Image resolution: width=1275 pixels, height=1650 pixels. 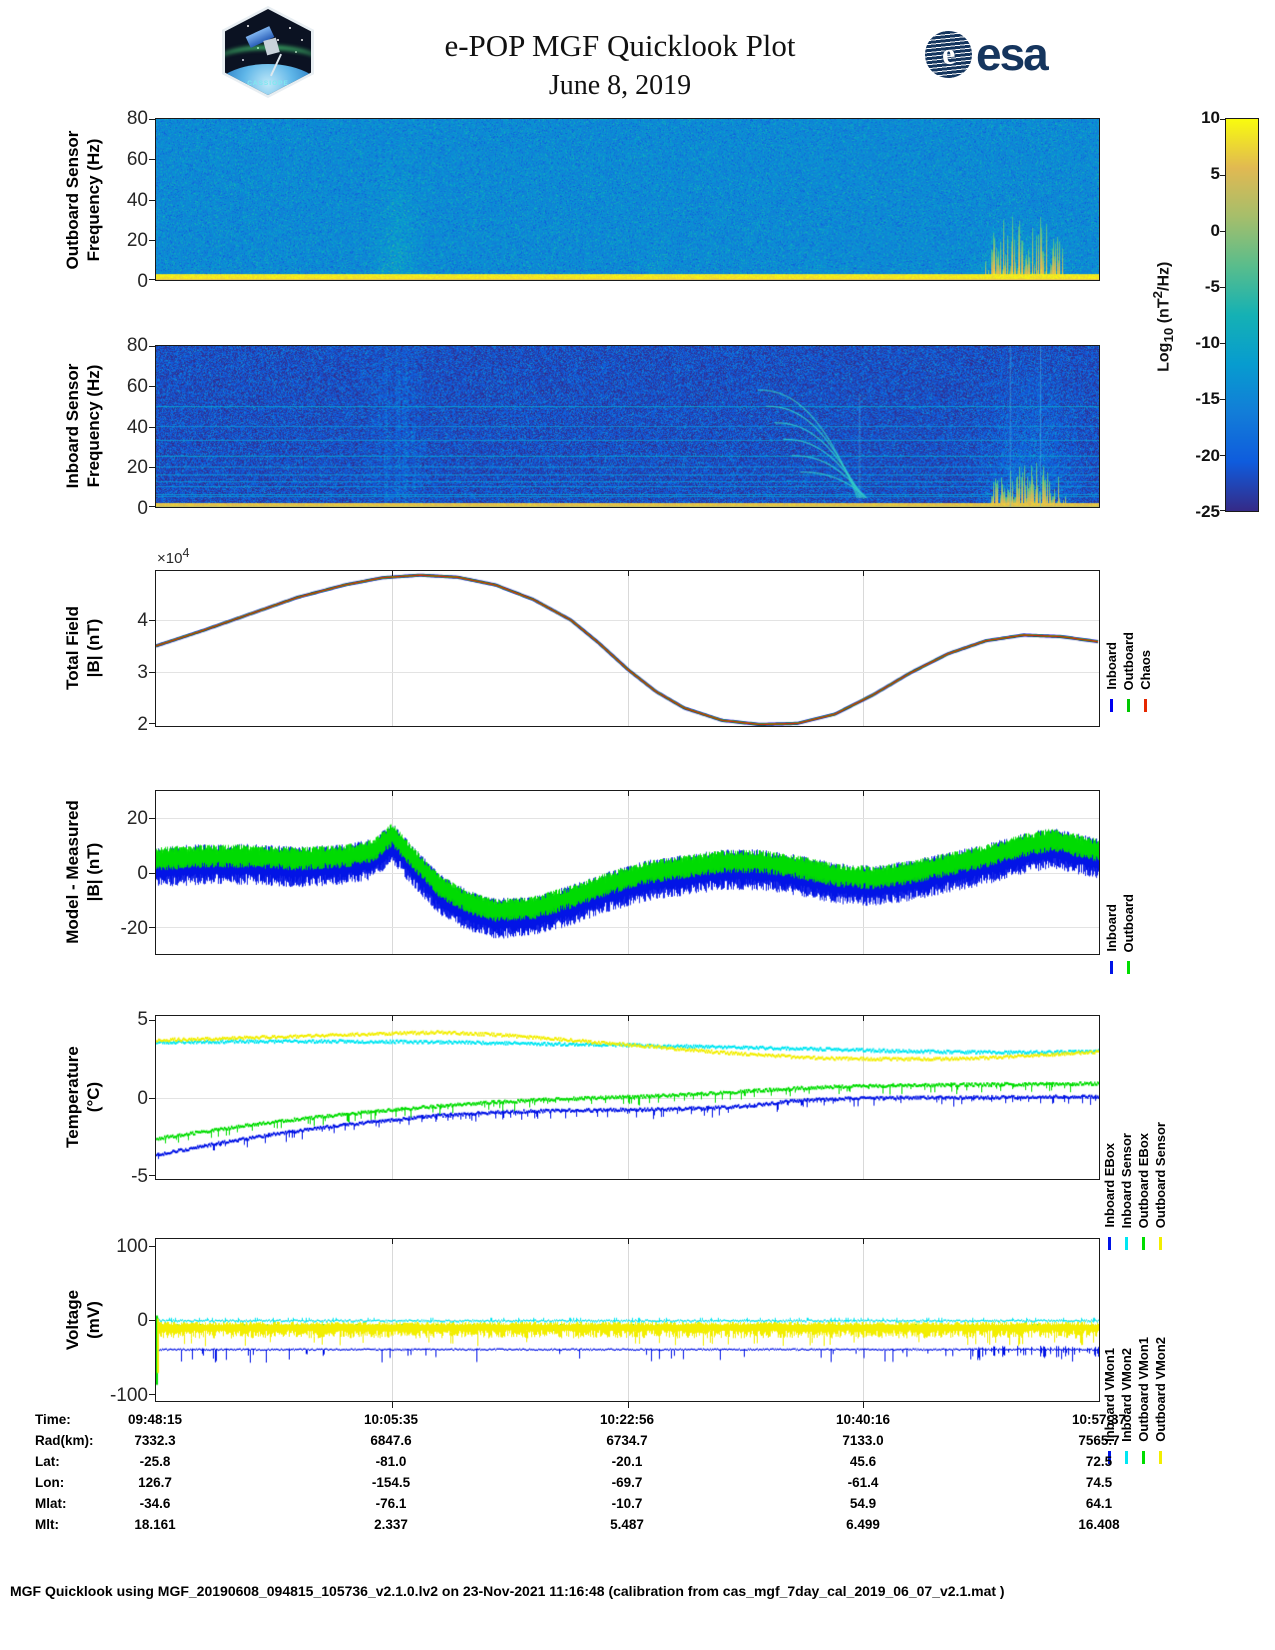 I want to click on colorbar-tick-label: 0, so click(x=1215, y=230).